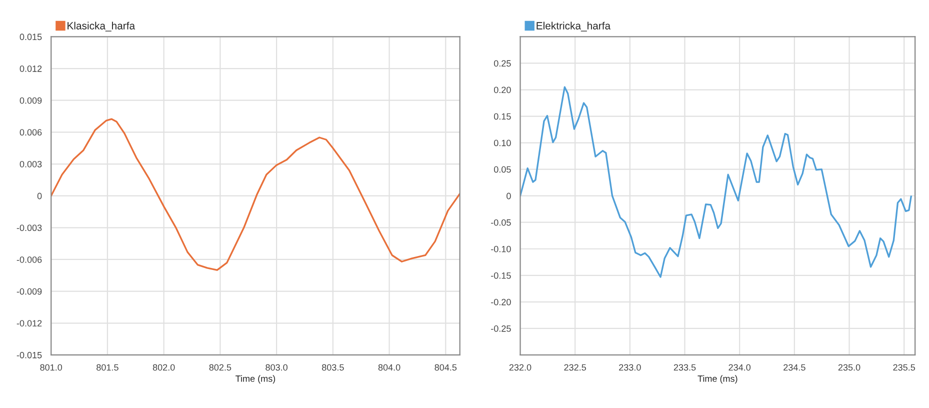 Image resolution: width=929 pixels, height=408 pixels. What do you see at coordinates (445, 367) in the screenshot?
I see `x-tick-label: 804.5` at bounding box center [445, 367].